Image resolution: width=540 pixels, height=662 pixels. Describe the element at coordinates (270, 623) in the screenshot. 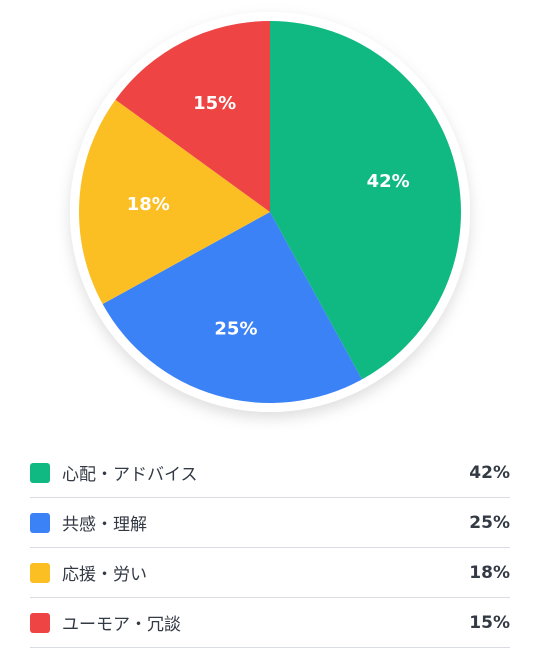

I see `legend-item-humor: ユーモア・冗談 15%` at that location.